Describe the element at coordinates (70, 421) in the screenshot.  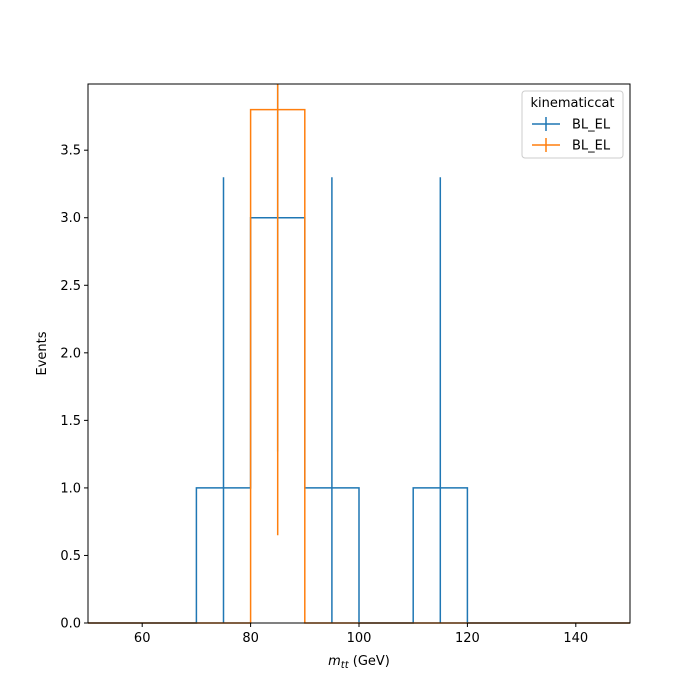
I see `y-tick-label: 1.5` at that location.